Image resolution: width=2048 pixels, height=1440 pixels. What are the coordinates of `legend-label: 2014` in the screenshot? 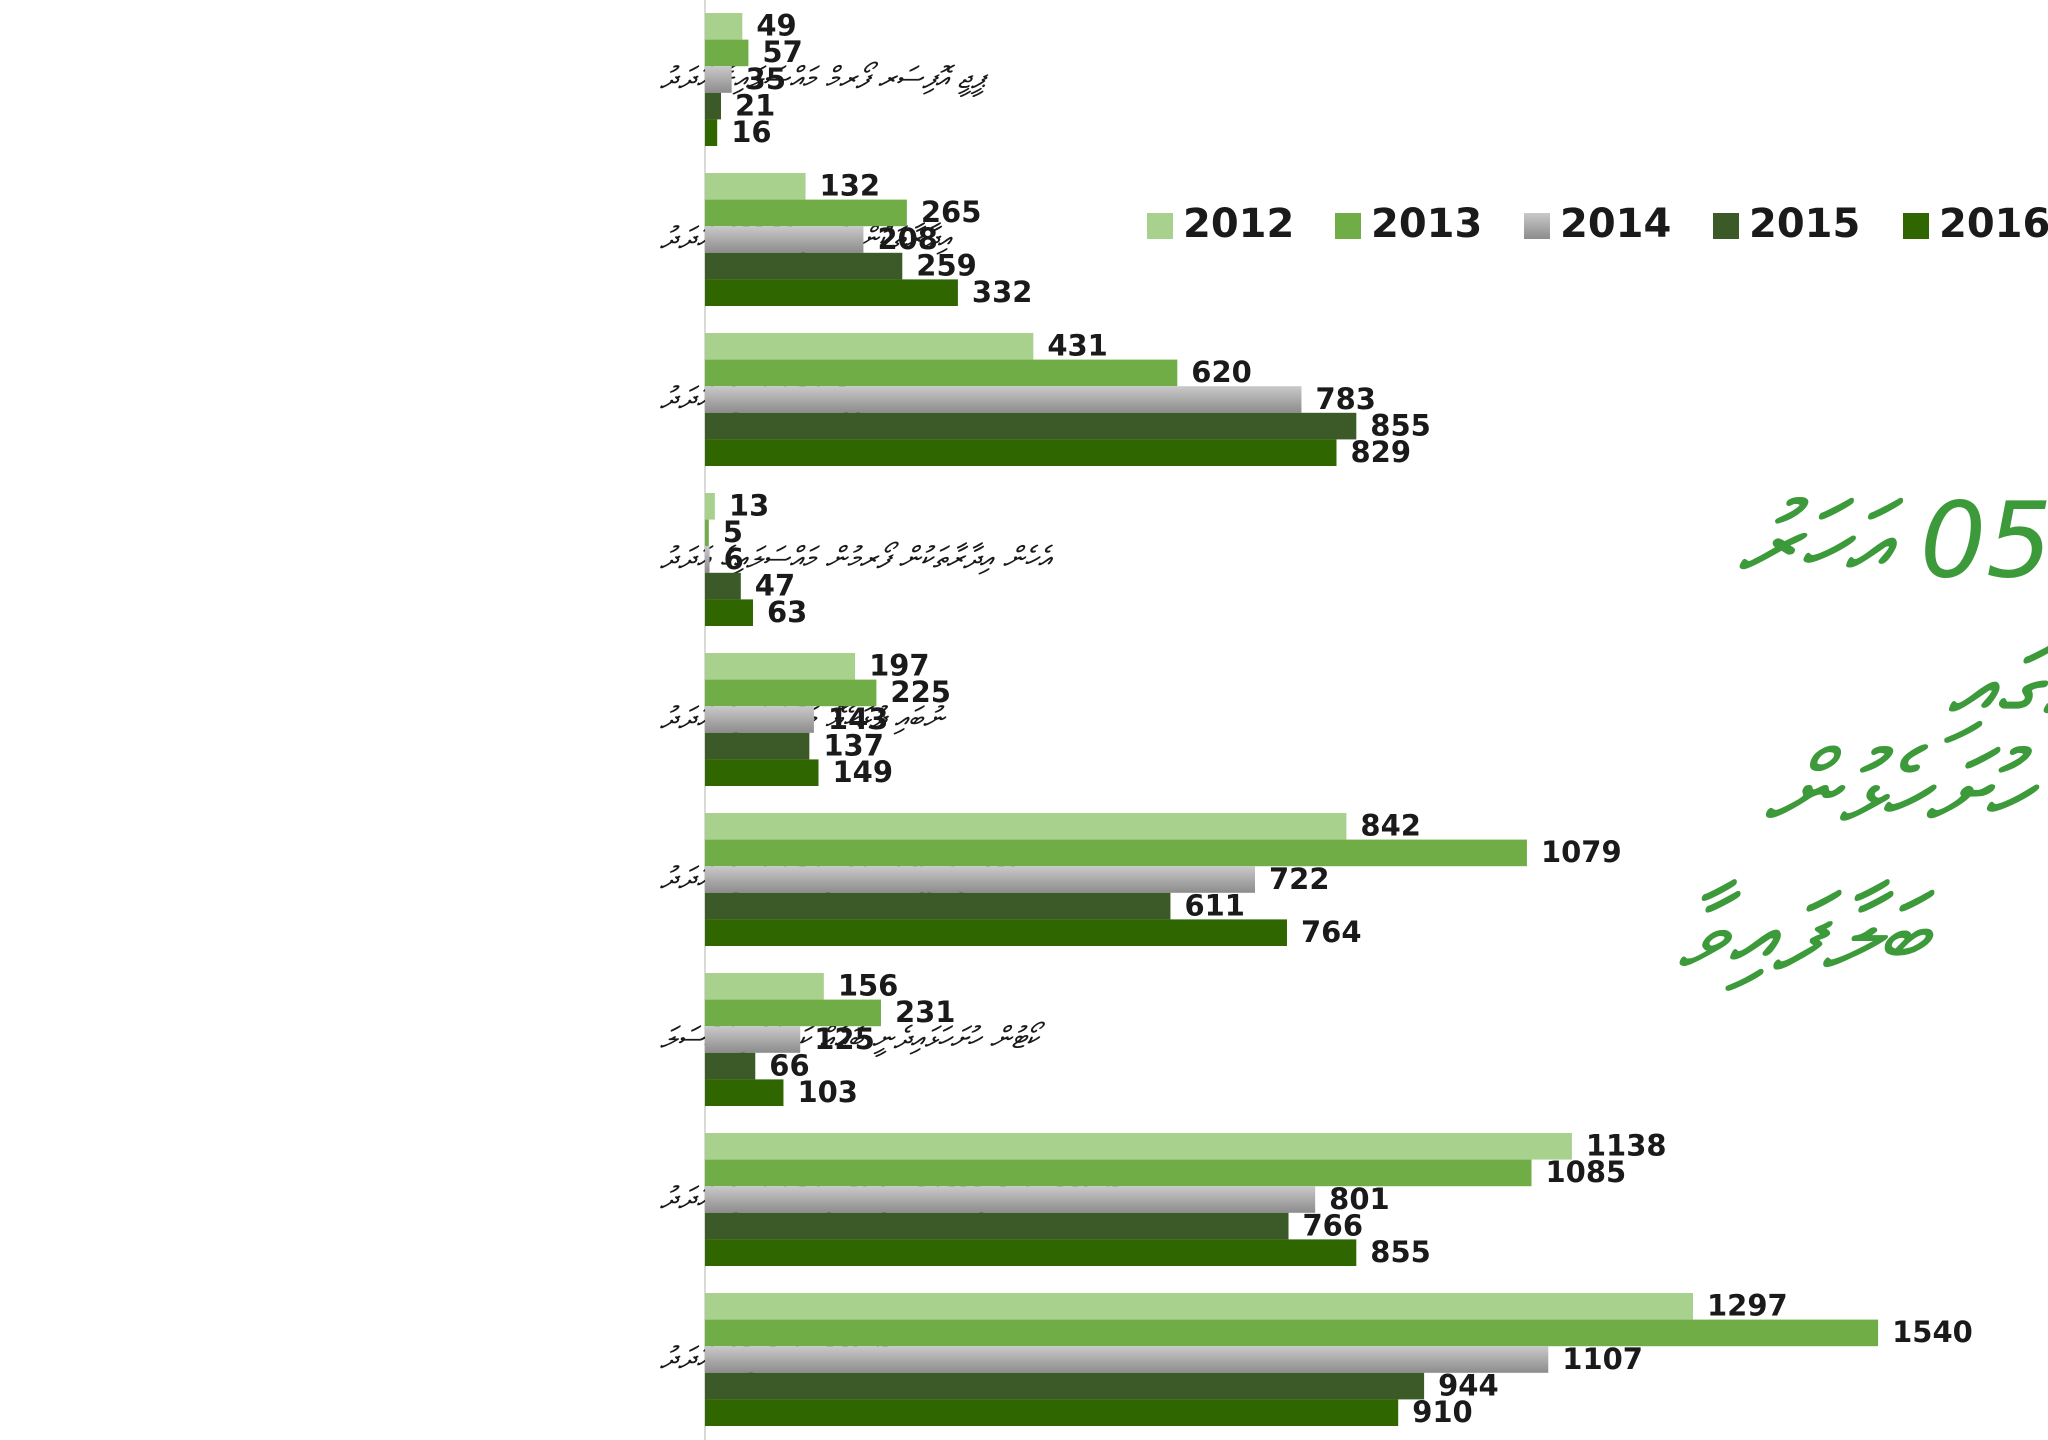 It's located at (1615, 224).